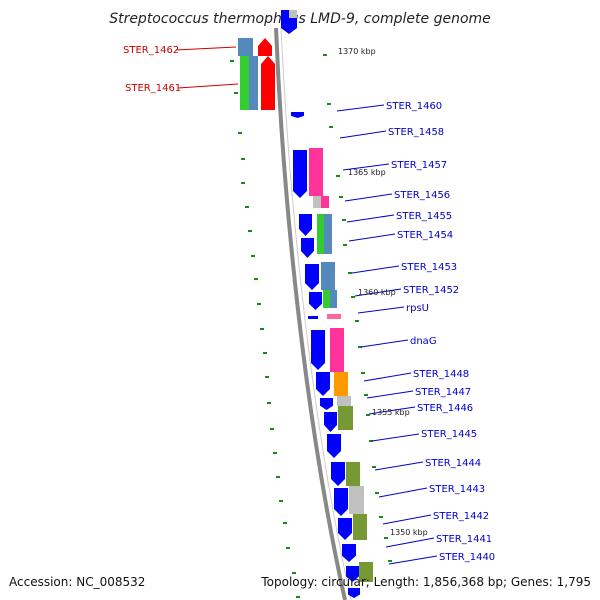 The image size is (600, 600). Describe the element at coordinates (441, 374) in the screenshot. I see `gene-label: STER_1448` at that location.